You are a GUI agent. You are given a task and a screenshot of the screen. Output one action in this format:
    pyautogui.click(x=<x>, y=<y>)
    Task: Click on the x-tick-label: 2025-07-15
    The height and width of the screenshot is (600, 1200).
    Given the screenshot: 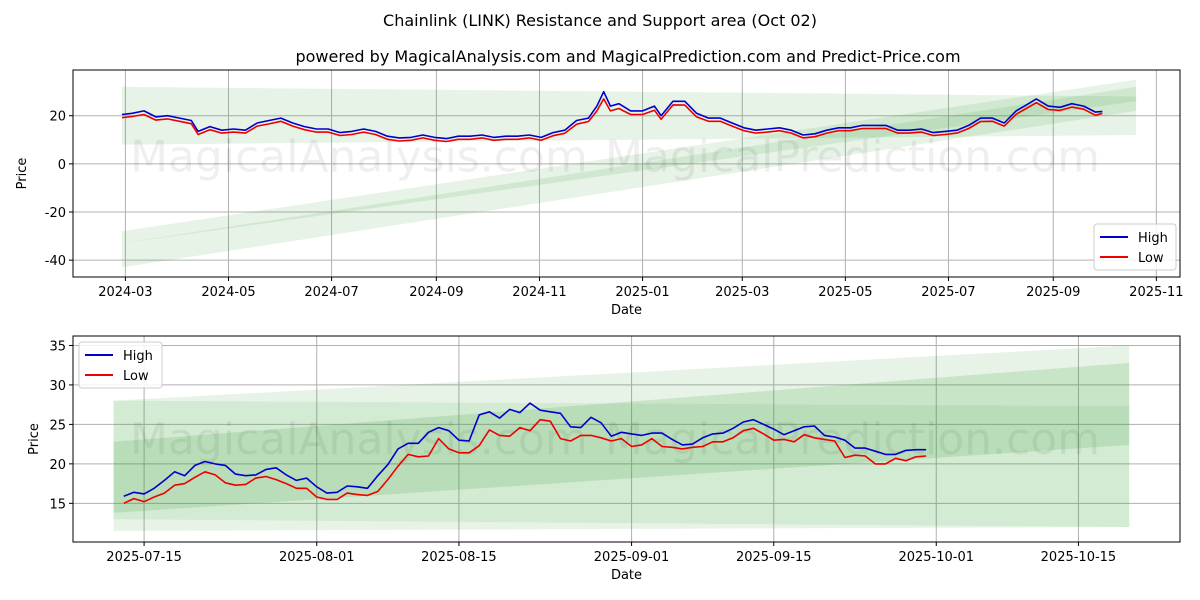 What is the action you would take?
    pyautogui.click(x=144, y=557)
    